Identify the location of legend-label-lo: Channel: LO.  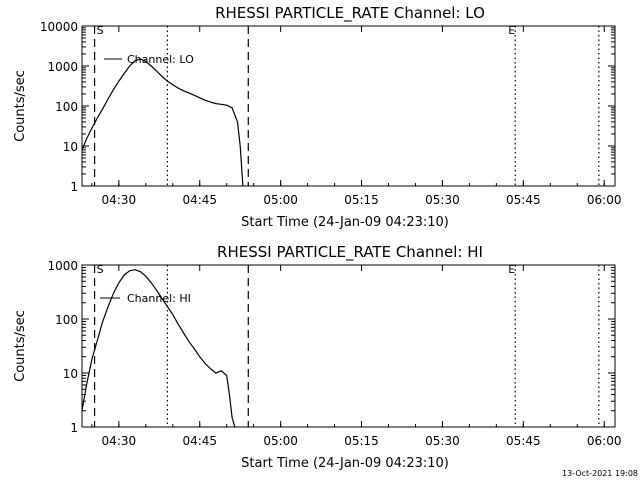
(160, 59).